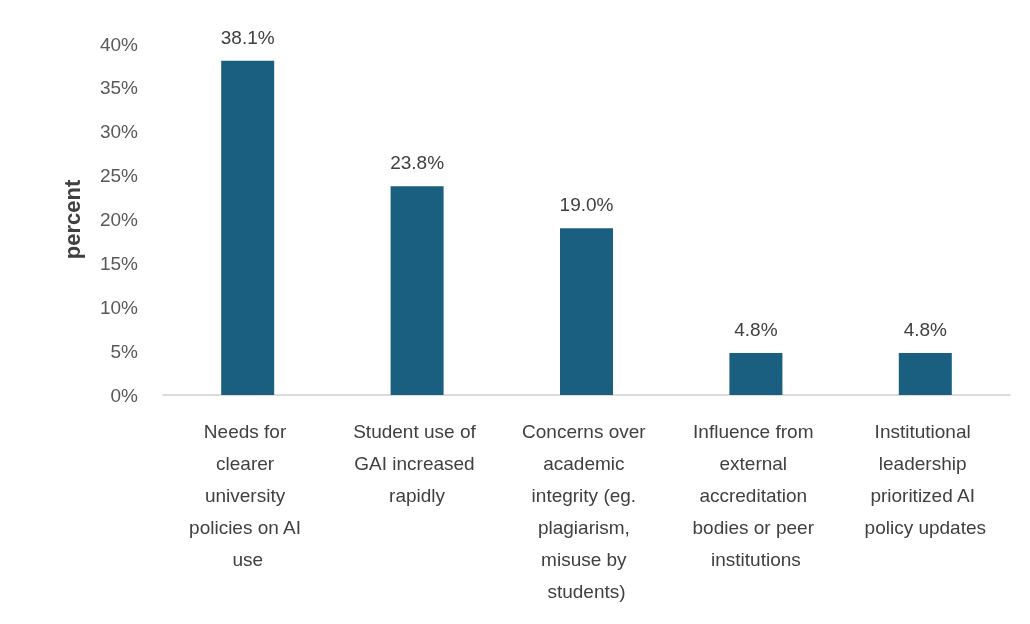 Image resolution: width=1030 pixels, height=624 pixels. I want to click on data-label: 23.8%, so click(417, 163).